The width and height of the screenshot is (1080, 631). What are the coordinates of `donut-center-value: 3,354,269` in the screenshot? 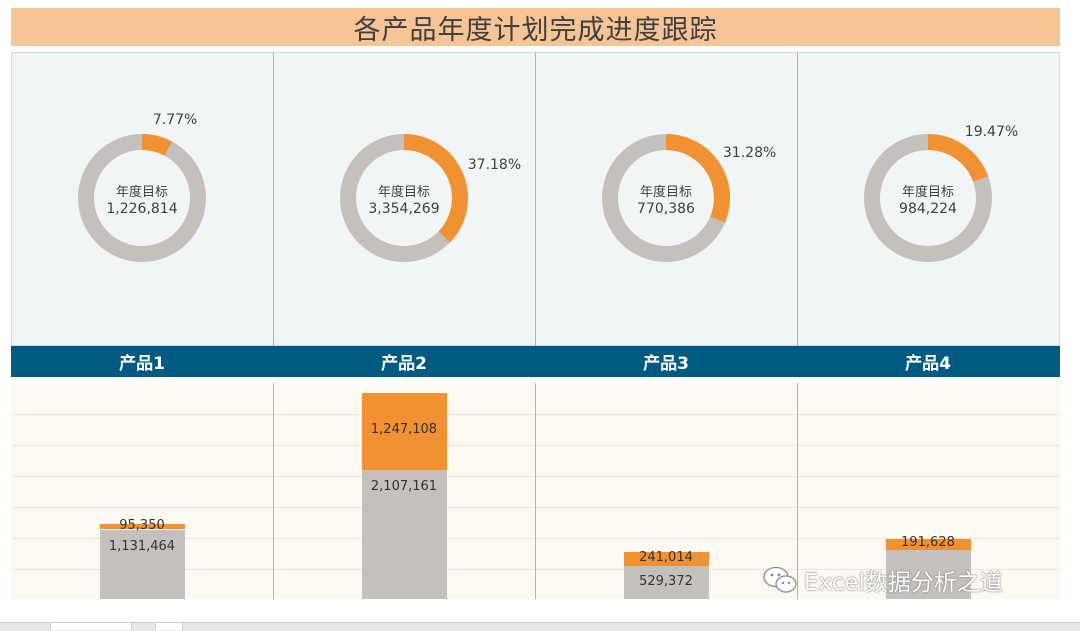 It's located at (404, 209).